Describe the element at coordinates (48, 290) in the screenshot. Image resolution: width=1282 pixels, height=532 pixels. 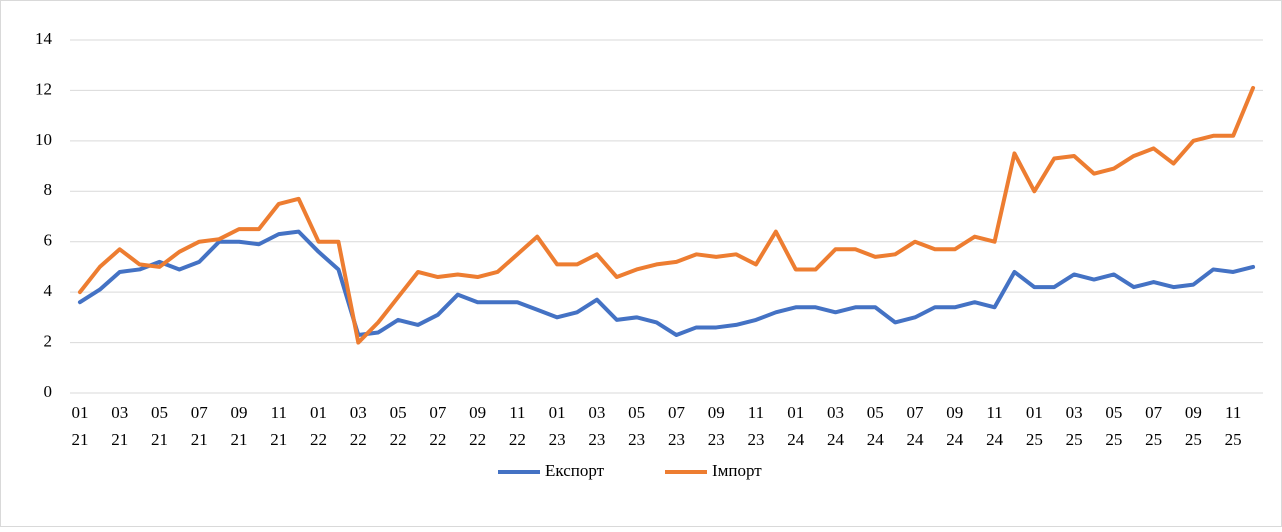
I see `y-tick-label: 4` at that location.